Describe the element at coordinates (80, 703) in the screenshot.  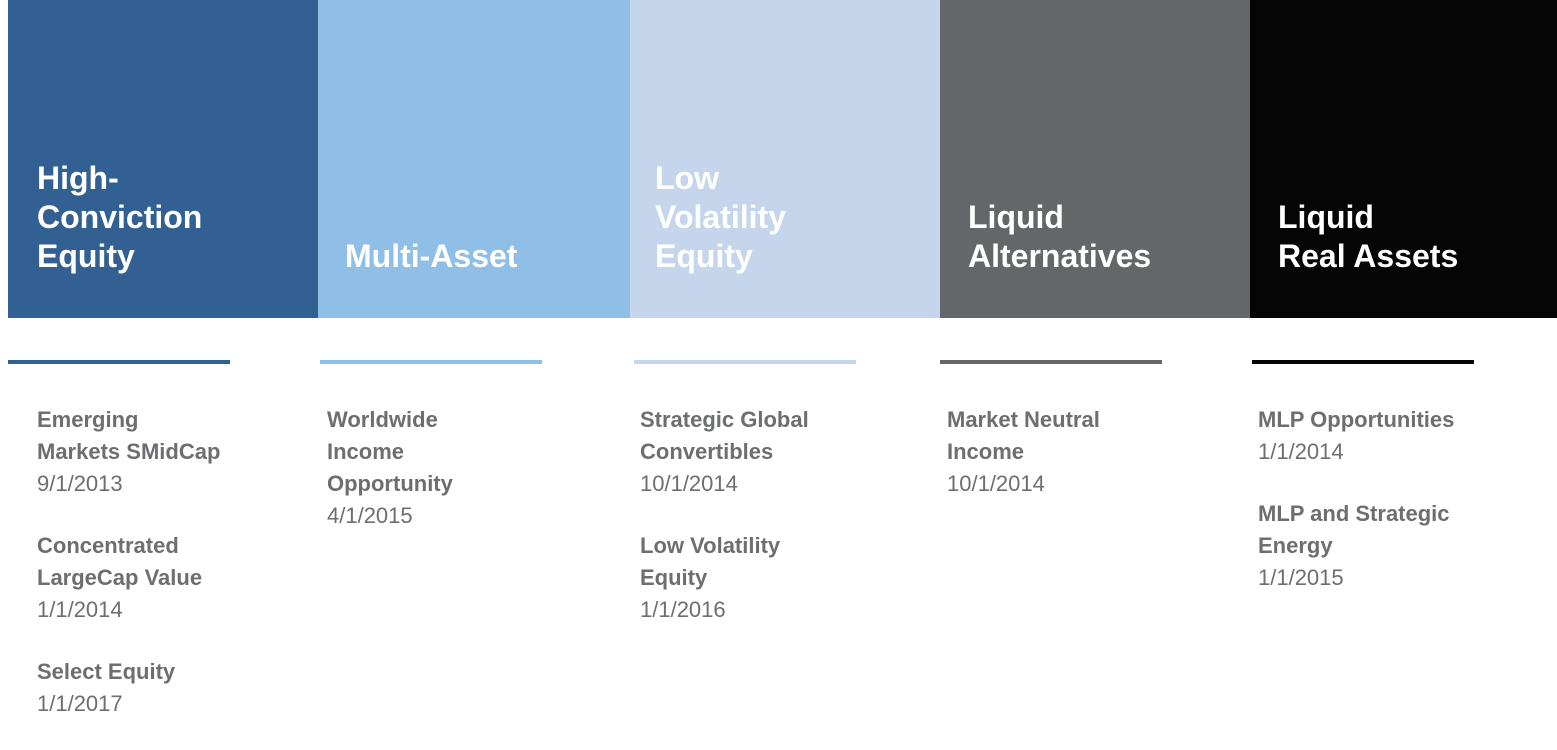
I see `fund-date: 1/1/2017` at that location.